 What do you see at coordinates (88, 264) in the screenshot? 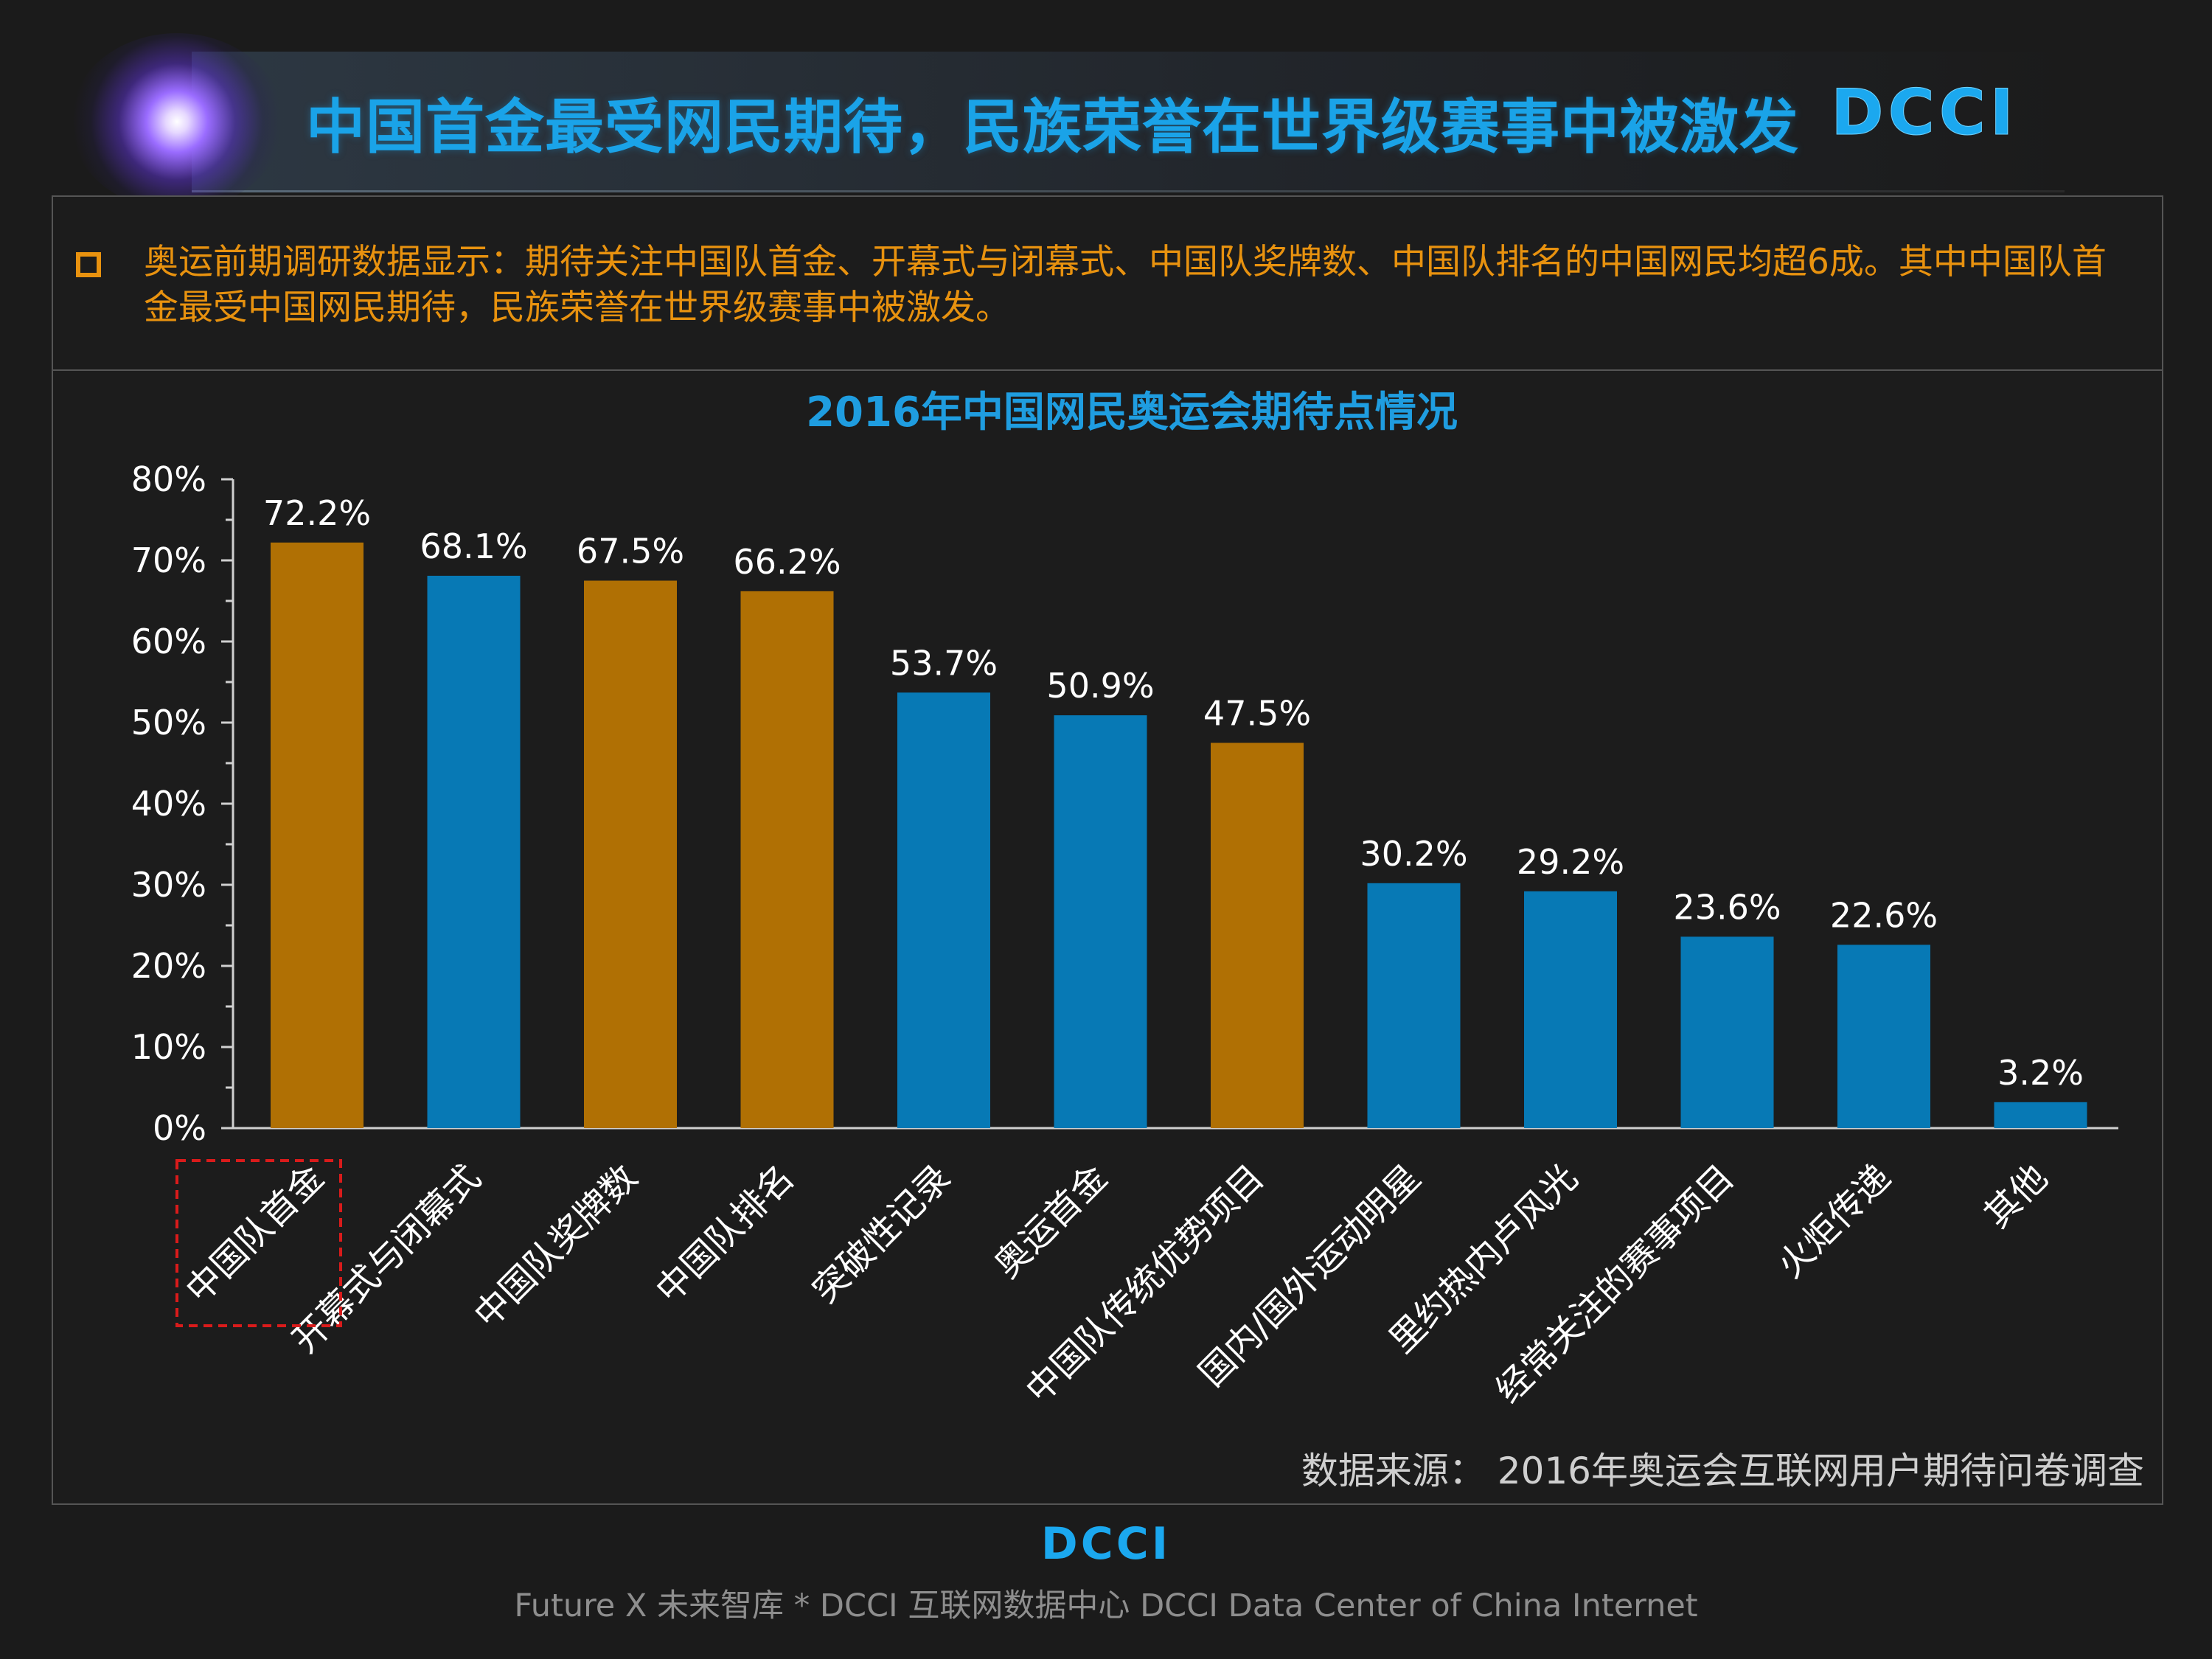
I see `square-bullet-icon` at bounding box center [88, 264].